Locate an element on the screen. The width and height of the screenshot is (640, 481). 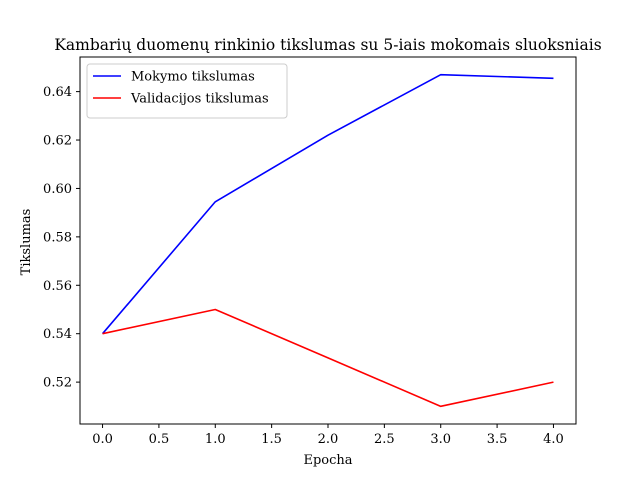
y-tick-label: 0.64 is located at coordinates (57, 92).